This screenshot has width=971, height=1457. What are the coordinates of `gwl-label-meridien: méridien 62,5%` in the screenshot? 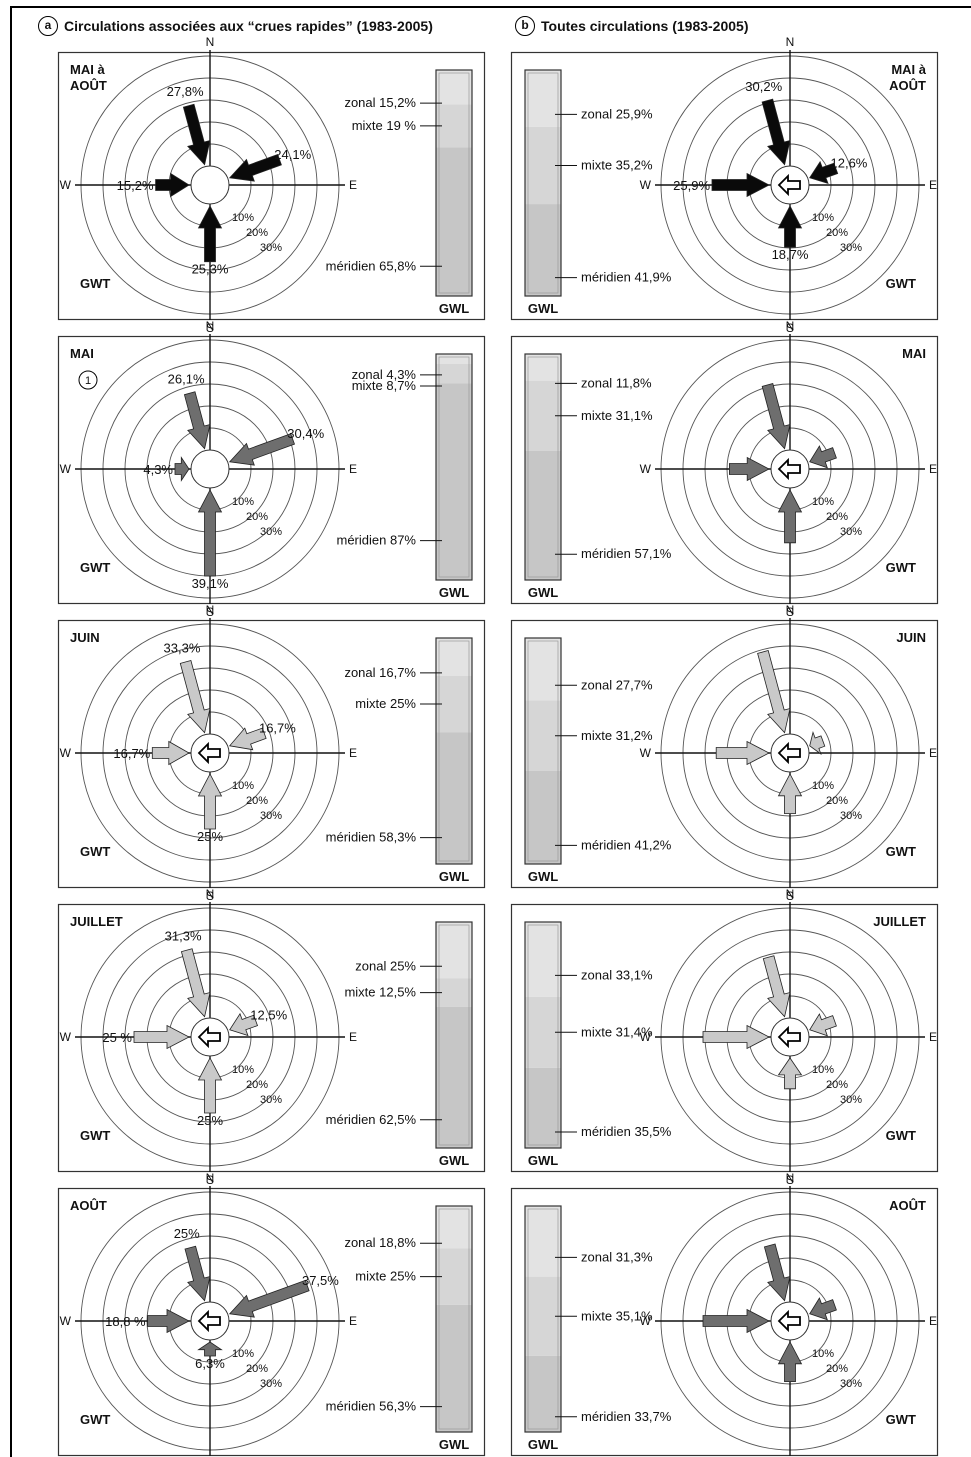 It's located at (371, 1119).